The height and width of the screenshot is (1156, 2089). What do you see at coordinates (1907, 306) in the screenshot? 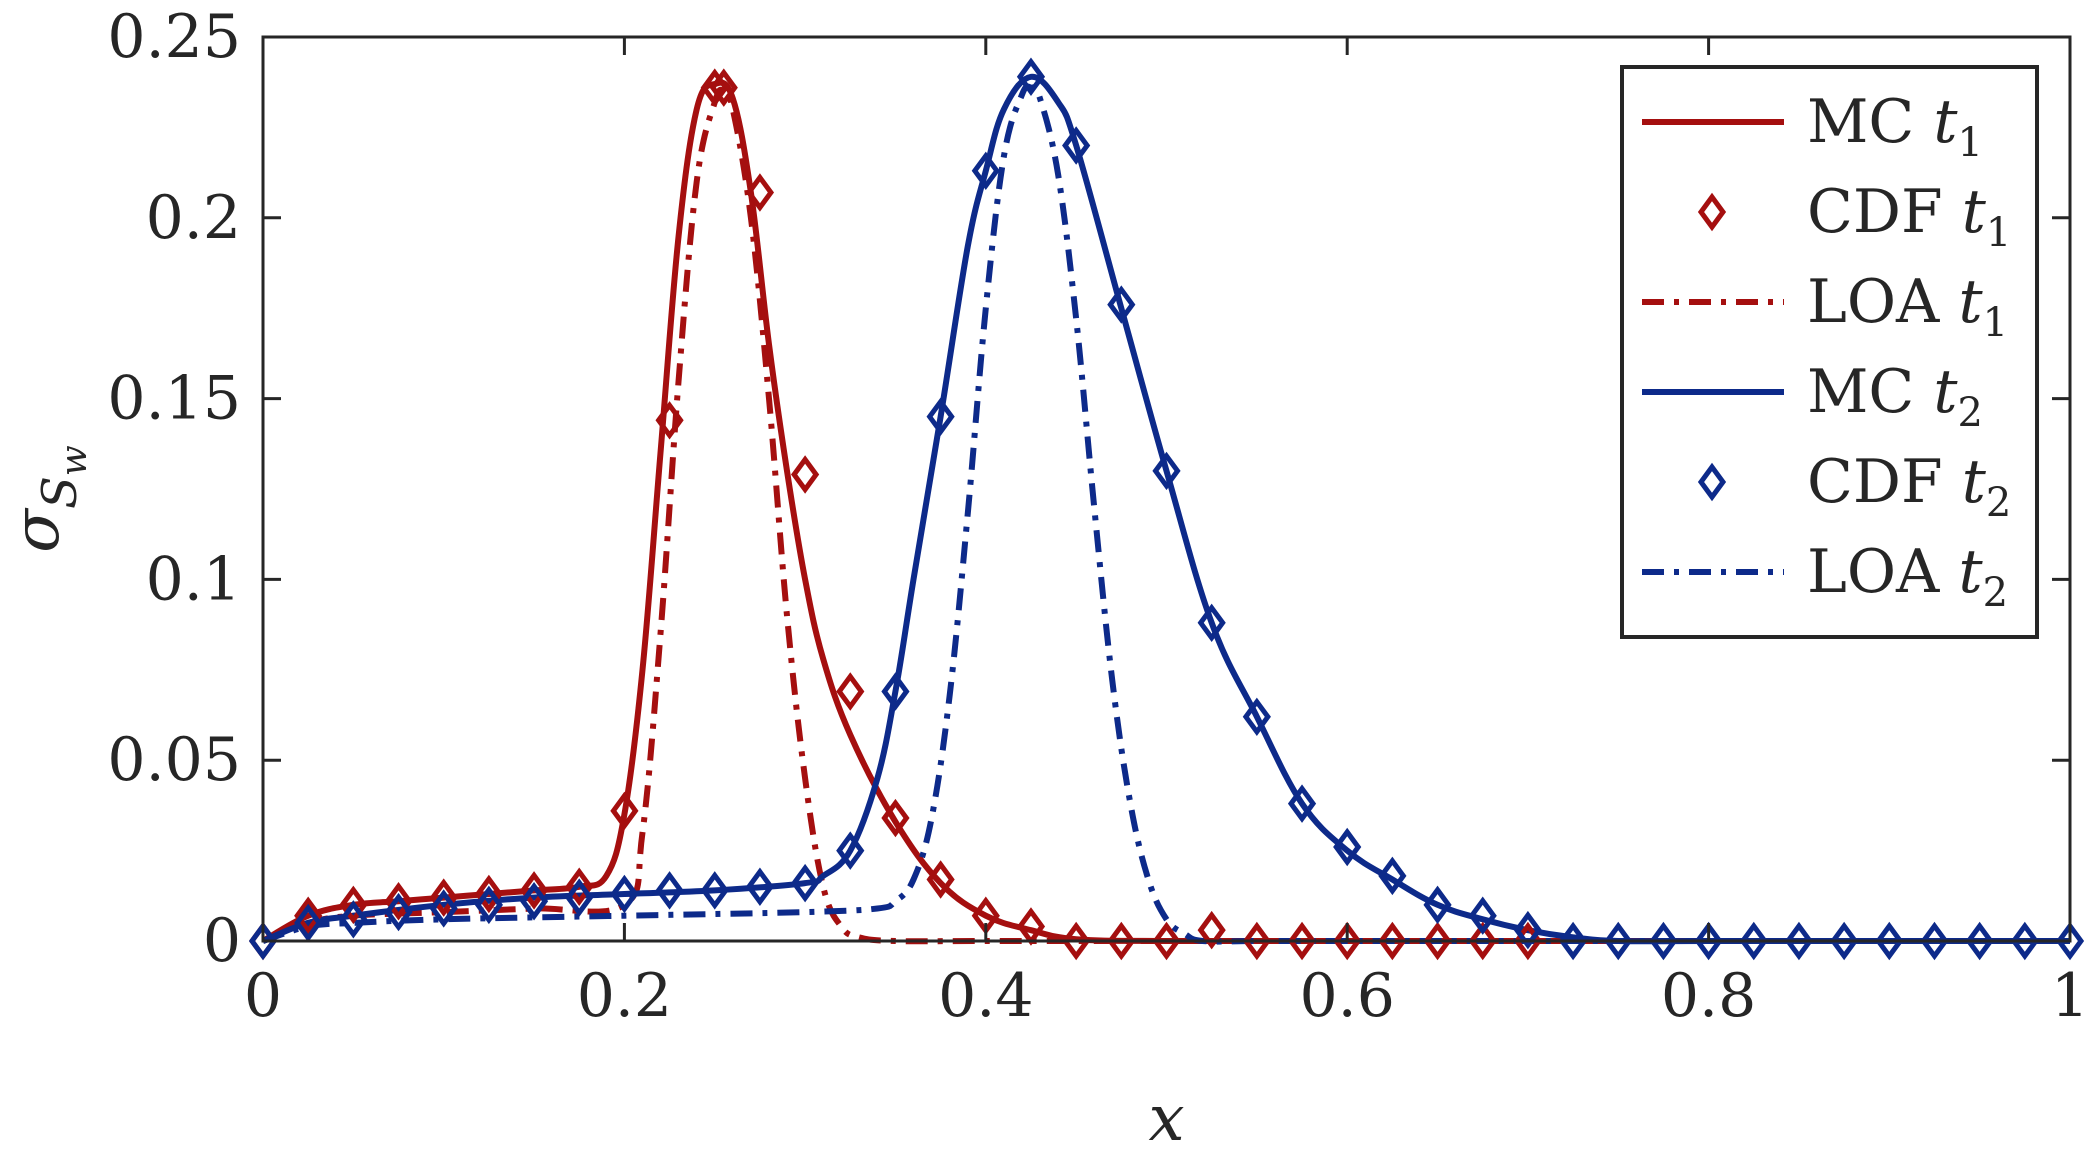
I see `legend-label-2: LOA t1` at bounding box center [1907, 306].